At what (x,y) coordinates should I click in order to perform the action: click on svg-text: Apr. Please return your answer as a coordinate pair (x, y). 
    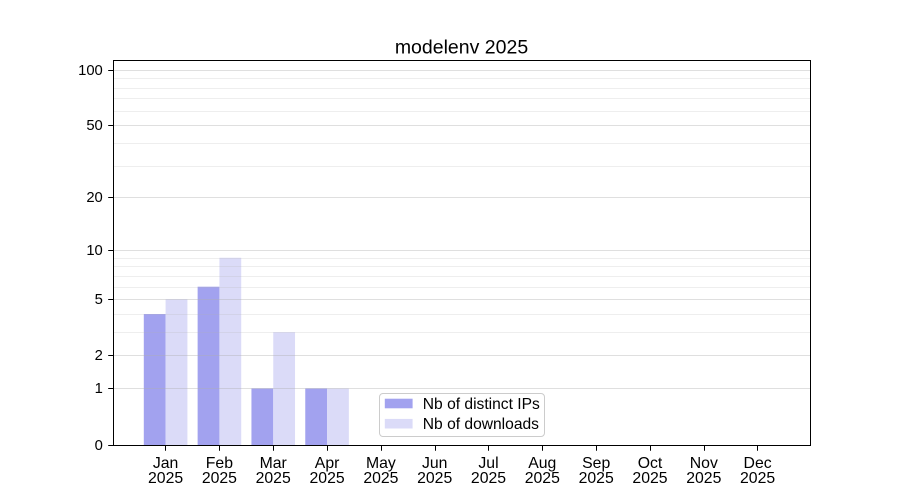
    Looking at the image, I should click on (327, 463).